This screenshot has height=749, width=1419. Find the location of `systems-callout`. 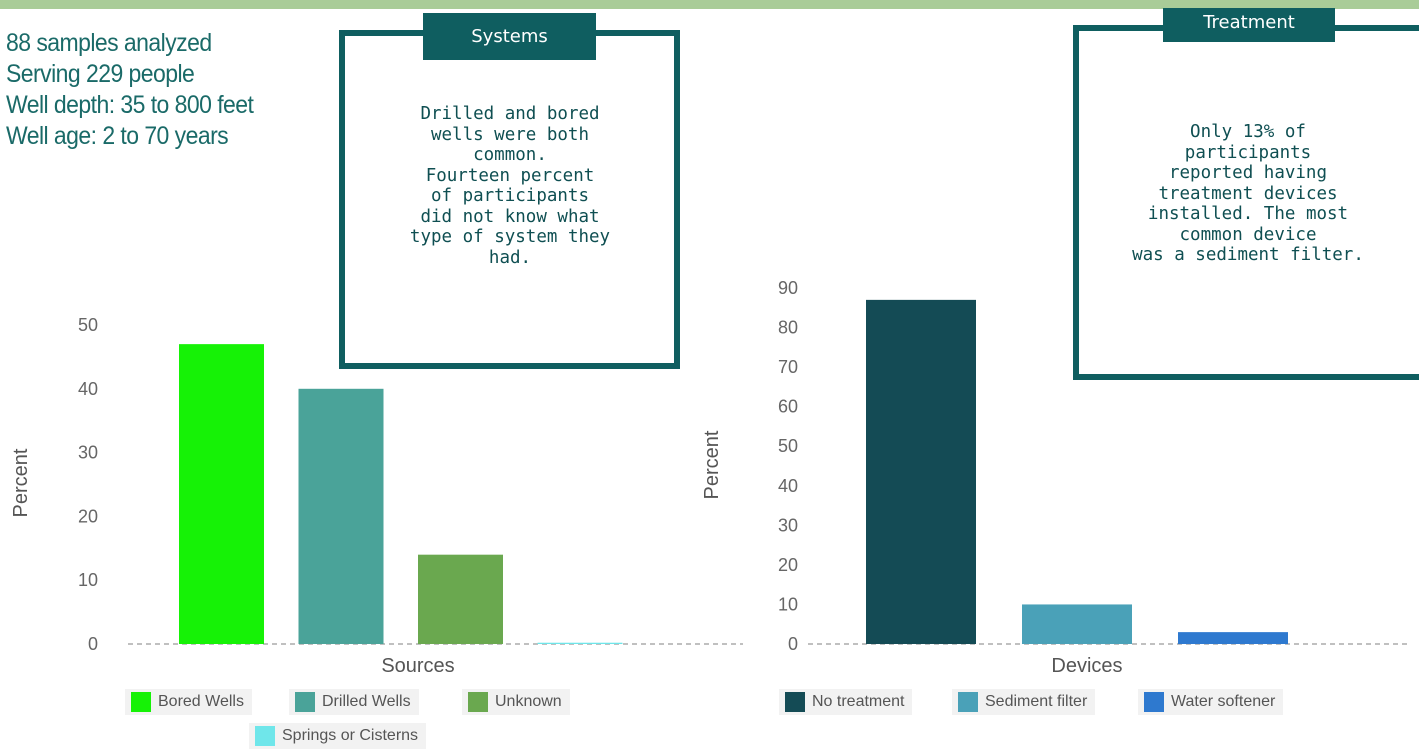

systems-callout is located at coordinates (509, 199).